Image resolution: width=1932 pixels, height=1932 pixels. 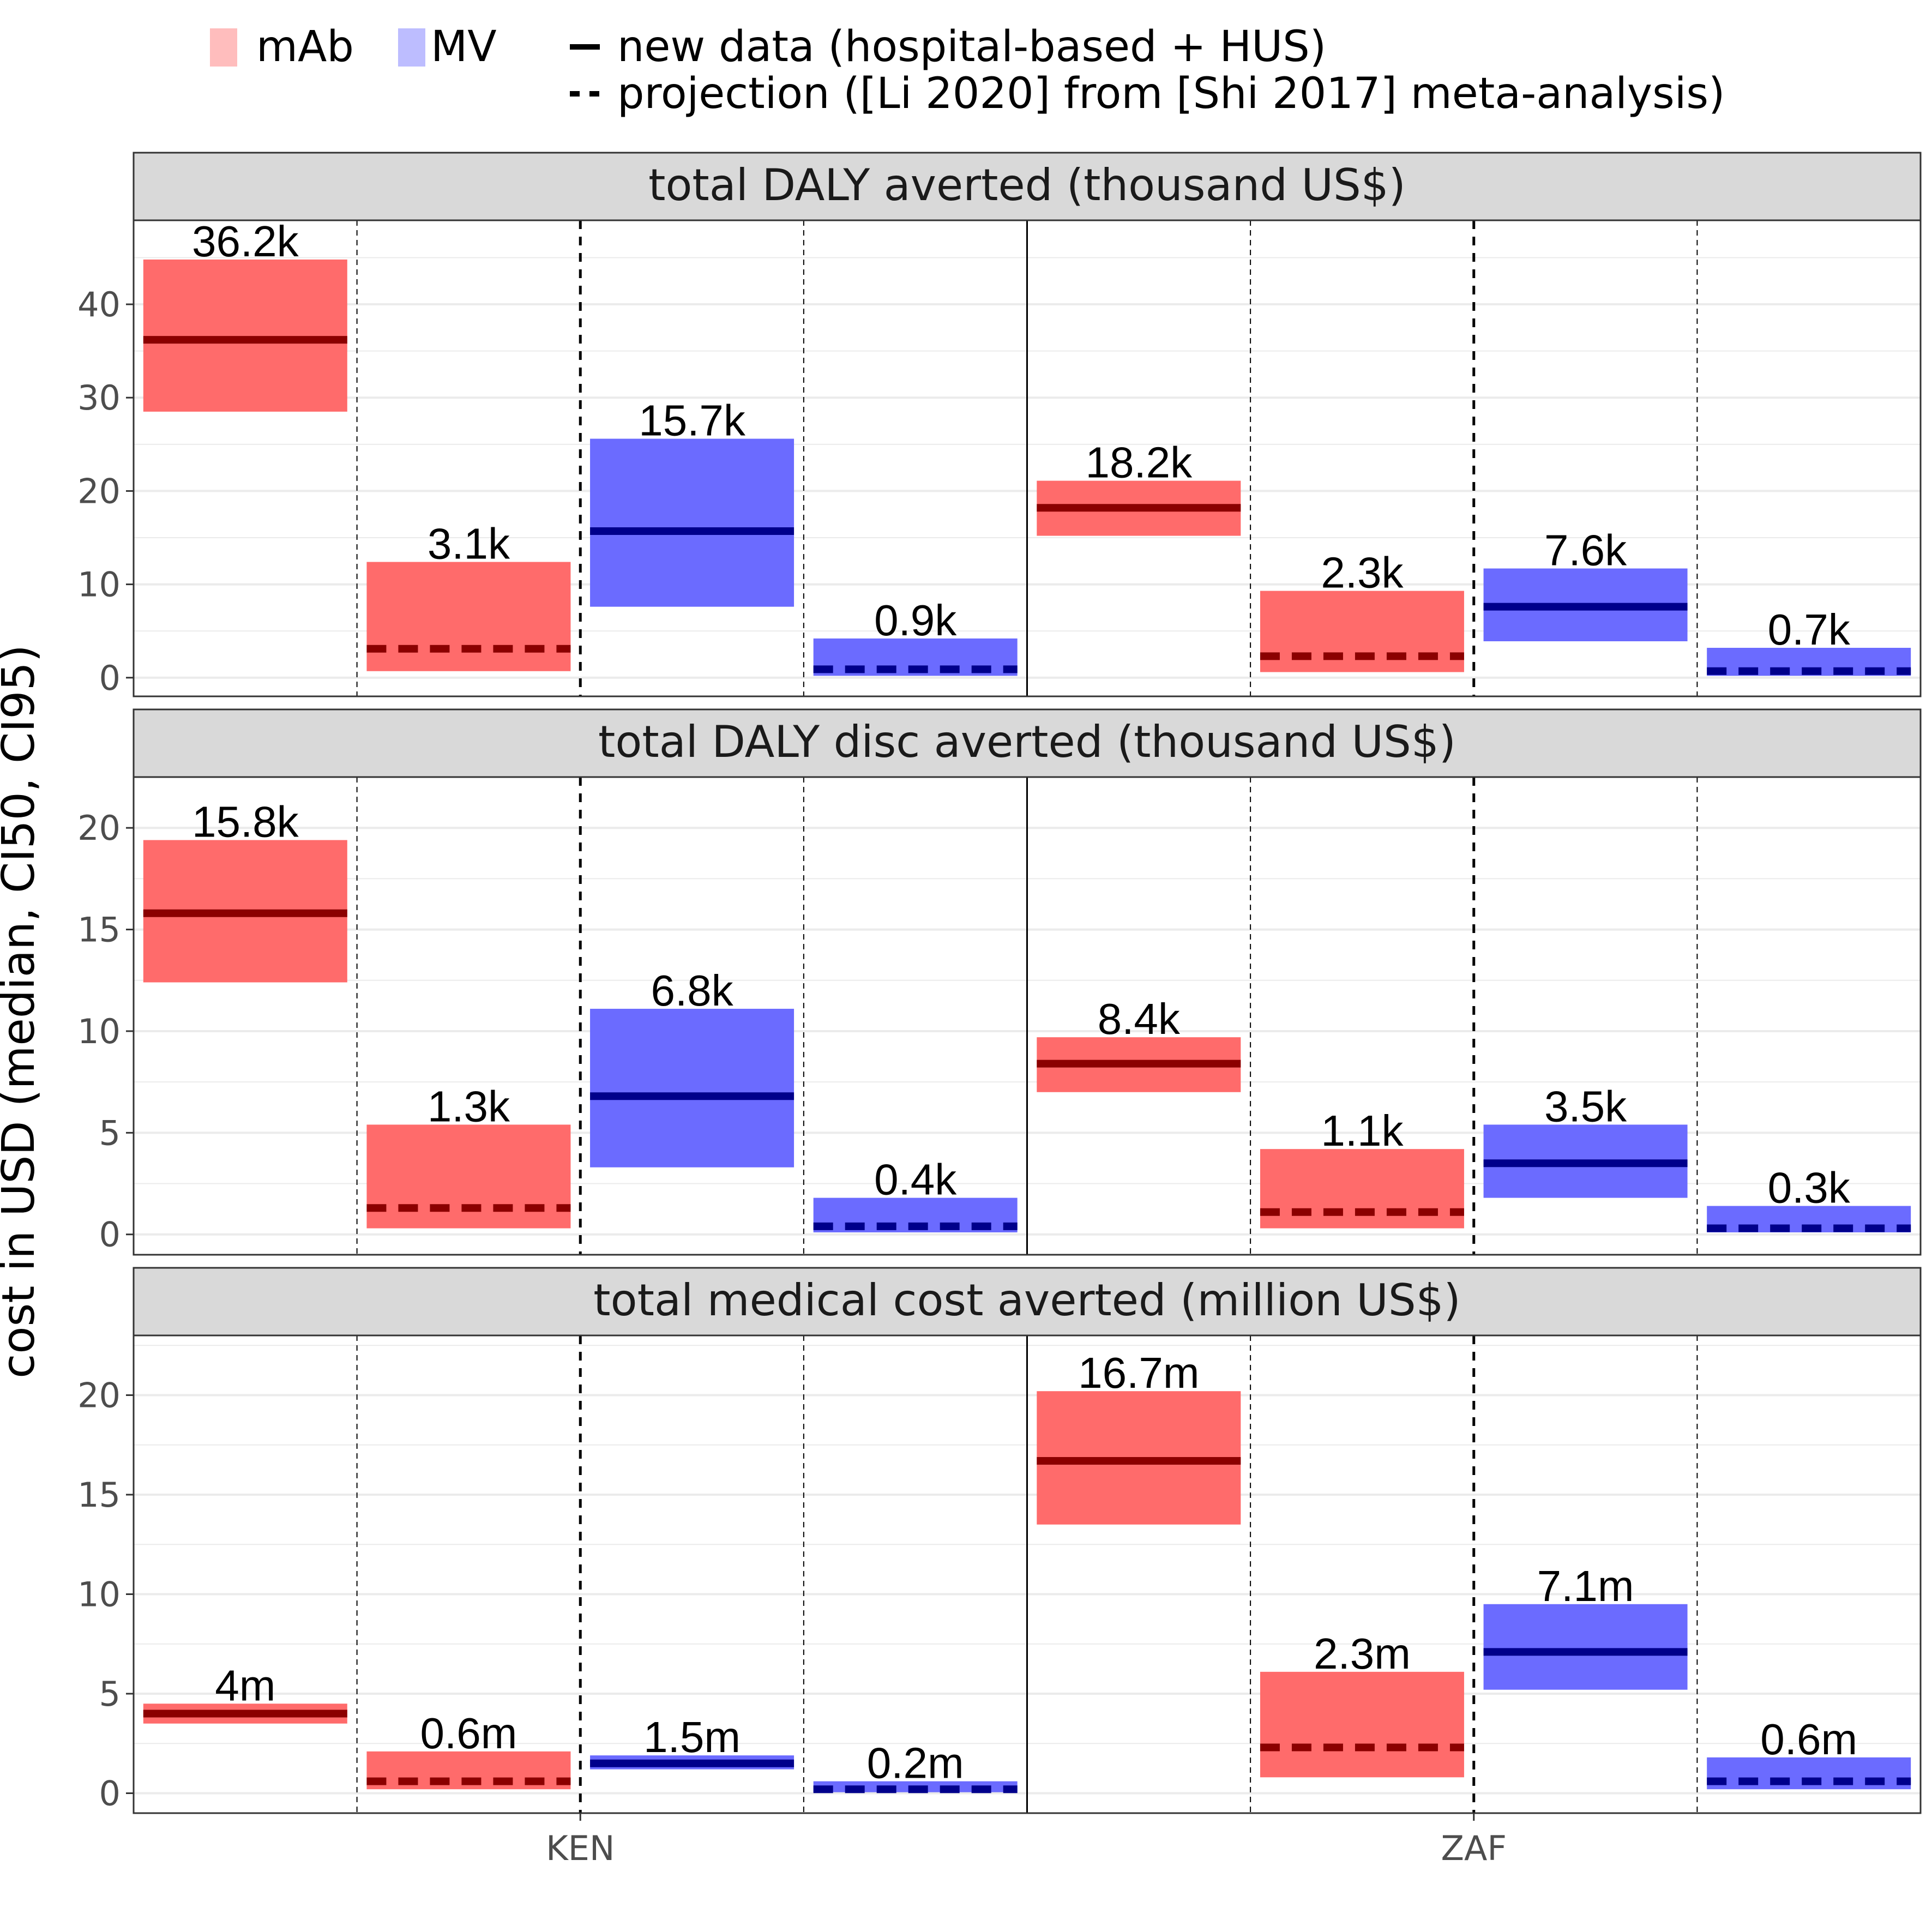 I want to click on legend-label-new-data: new data (hospital-based + HUS), so click(x=971, y=46).